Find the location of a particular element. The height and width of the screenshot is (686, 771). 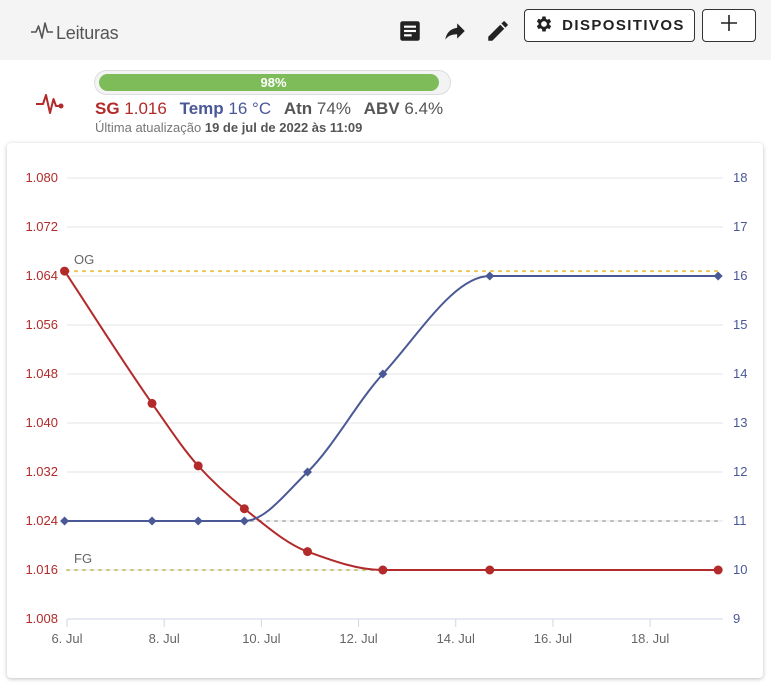

y-left-tick-label: 1.048 is located at coordinates (41, 373).